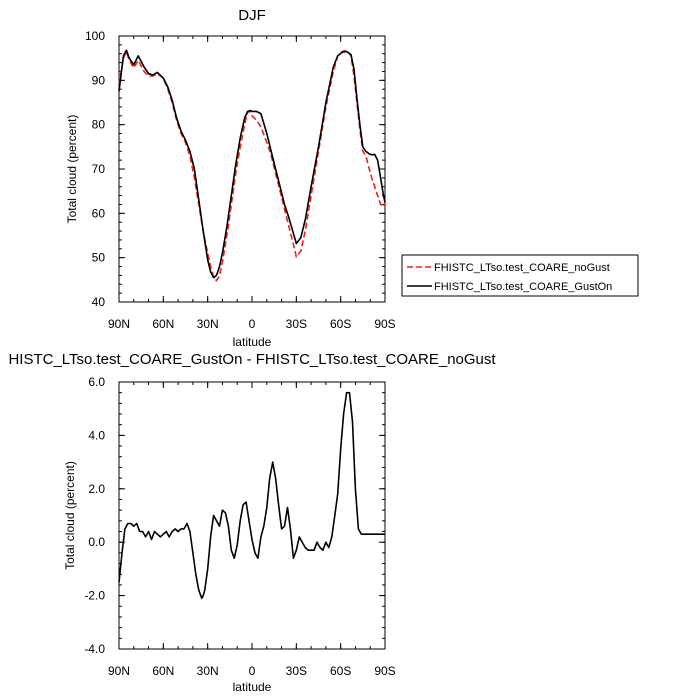 The width and height of the screenshot is (684, 697). What do you see at coordinates (94, 596) in the screenshot?
I see `y-tick-label: -2.0` at bounding box center [94, 596].